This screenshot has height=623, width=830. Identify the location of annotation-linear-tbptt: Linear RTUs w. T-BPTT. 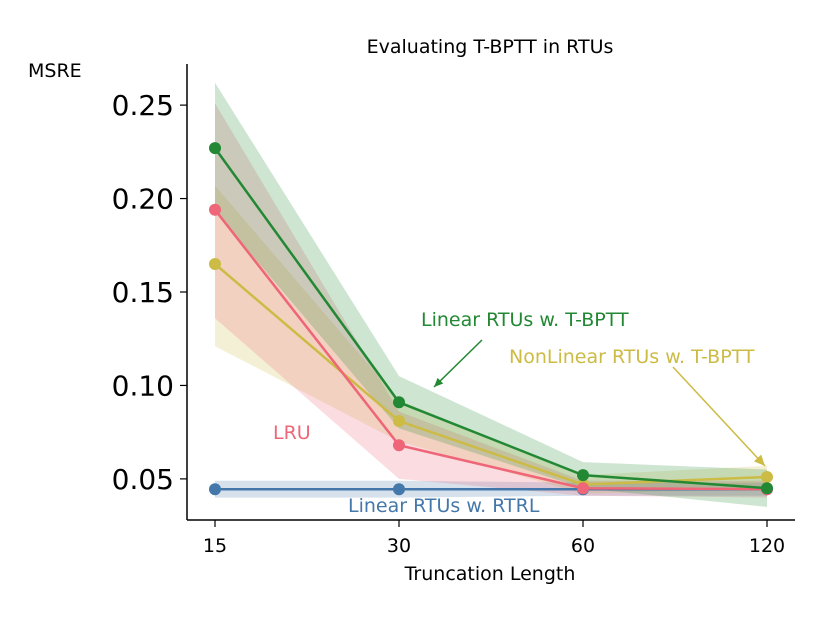
(525, 320).